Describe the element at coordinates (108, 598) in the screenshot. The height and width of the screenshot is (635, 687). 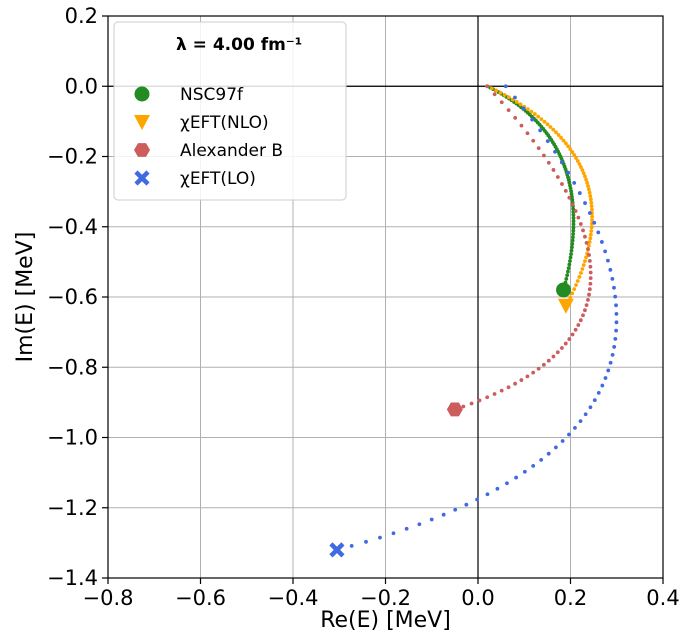
I see `x-tick-label: −0.8` at that location.